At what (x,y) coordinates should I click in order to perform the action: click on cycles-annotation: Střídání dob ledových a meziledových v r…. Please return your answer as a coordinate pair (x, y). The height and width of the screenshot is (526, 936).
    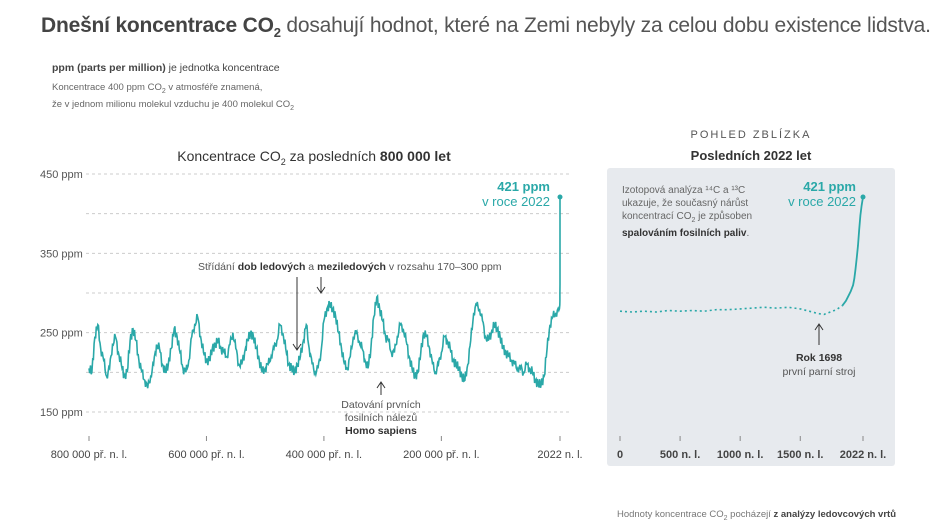
    Looking at the image, I should click on (350, 267).